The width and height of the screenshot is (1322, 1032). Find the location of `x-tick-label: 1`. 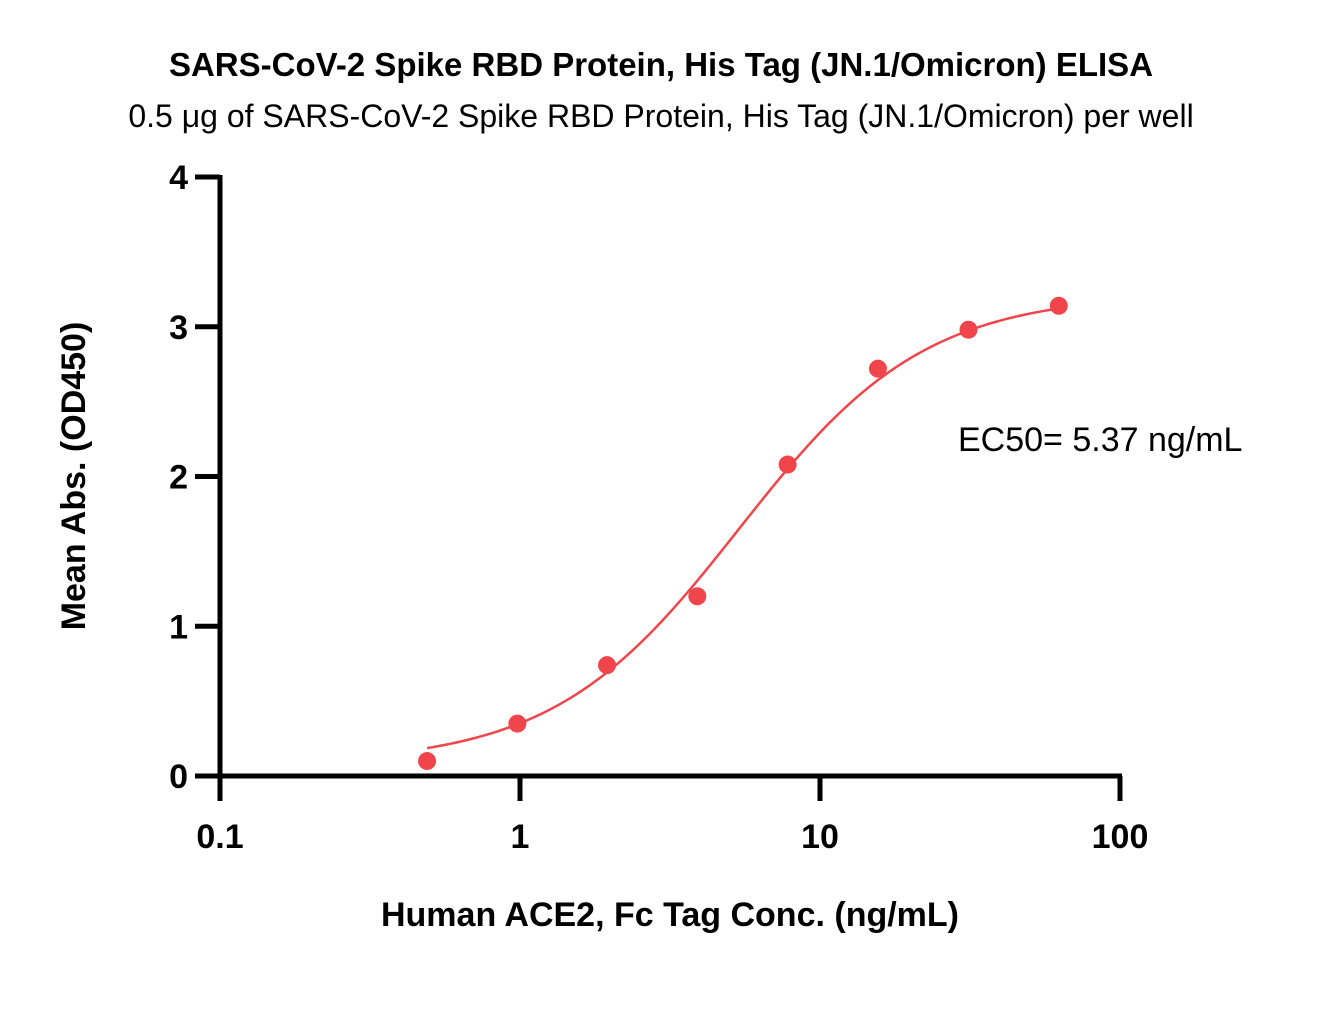

x-tick-label: 1 is located at coordinates (520, 837).